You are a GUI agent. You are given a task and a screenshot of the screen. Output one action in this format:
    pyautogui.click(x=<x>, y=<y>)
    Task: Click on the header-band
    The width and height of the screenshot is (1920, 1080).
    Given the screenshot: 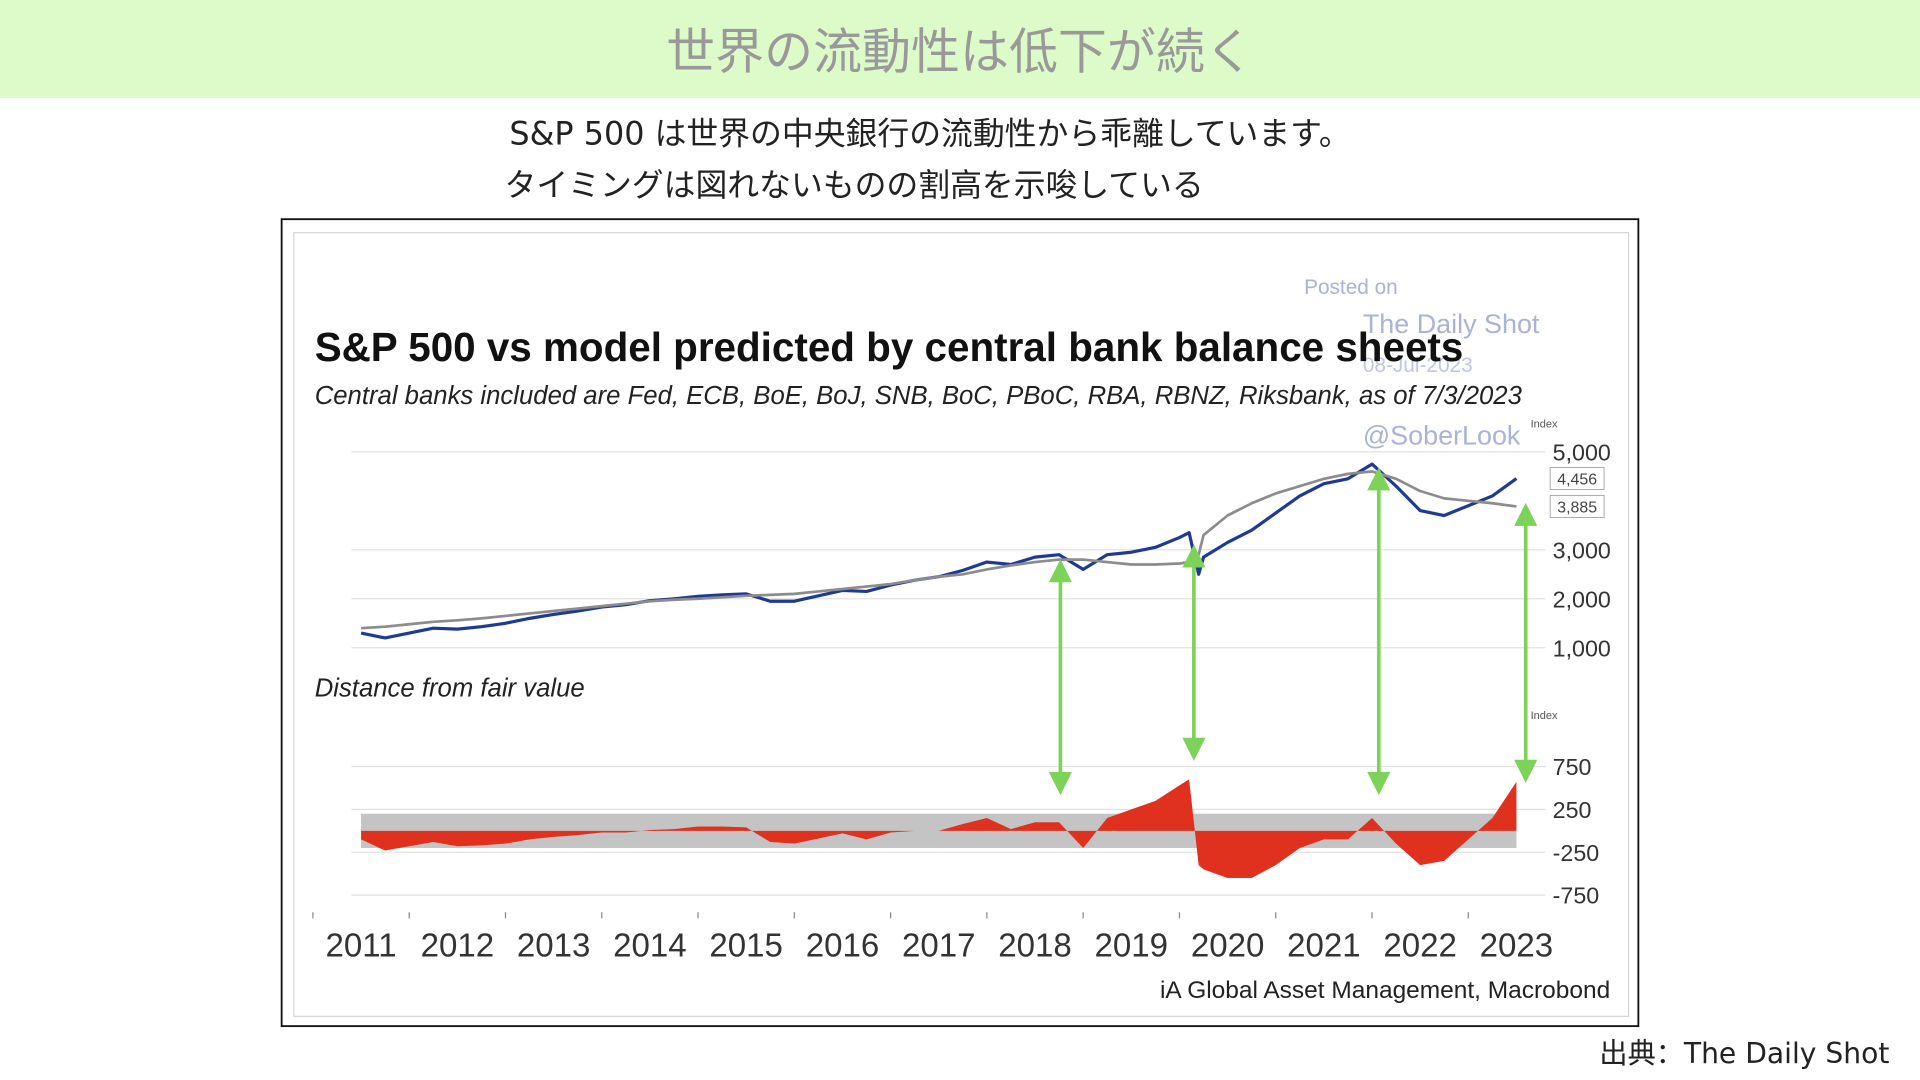 What is the action you would take?
    pyautogui.click(x=960, y=49)
    